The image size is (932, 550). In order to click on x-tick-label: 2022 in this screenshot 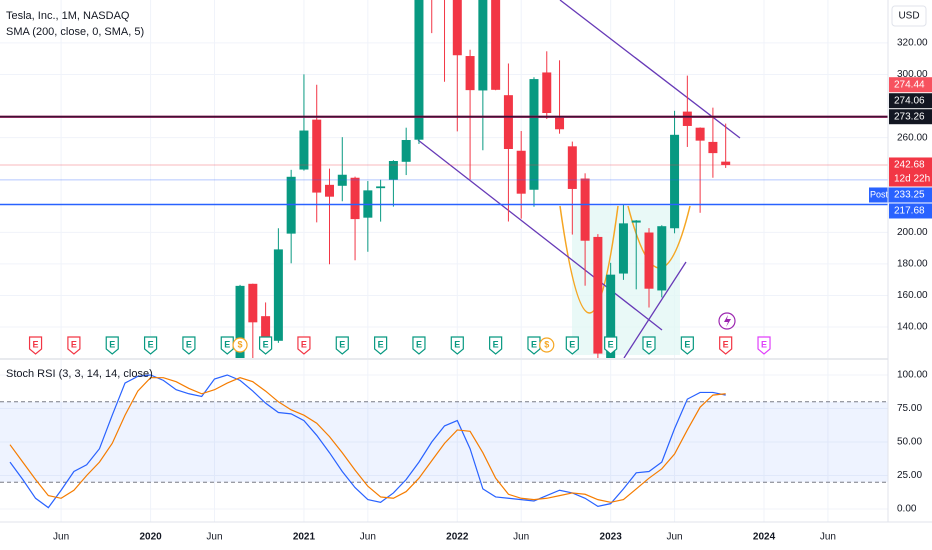, I will do `click(457, 537)`.